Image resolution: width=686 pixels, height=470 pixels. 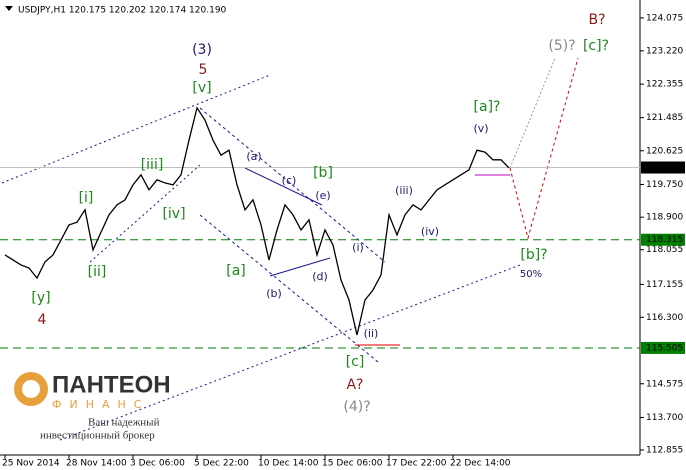 I want to click on wave-label: [y], so click(x=40, y=298).